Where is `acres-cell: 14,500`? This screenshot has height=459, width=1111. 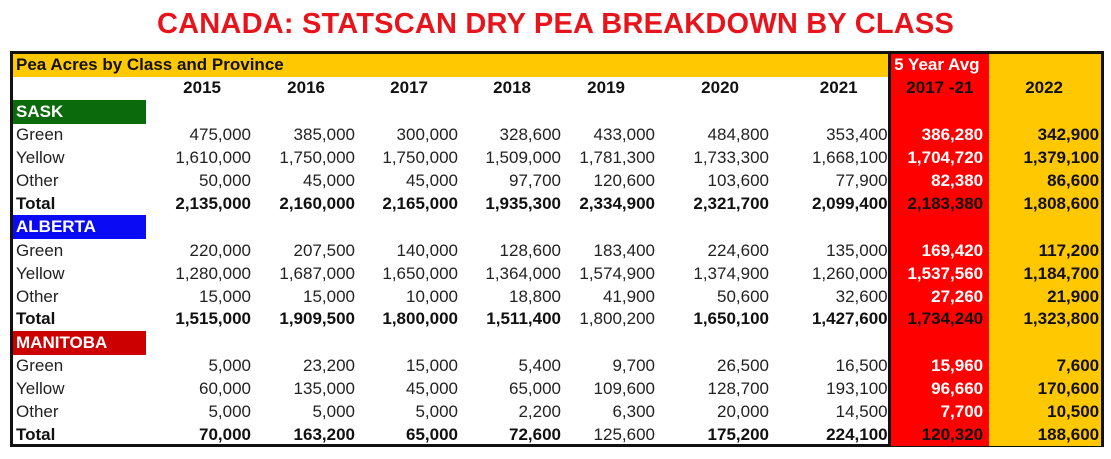 acres-cell: 14,500 is located at coordinates (861, 412).